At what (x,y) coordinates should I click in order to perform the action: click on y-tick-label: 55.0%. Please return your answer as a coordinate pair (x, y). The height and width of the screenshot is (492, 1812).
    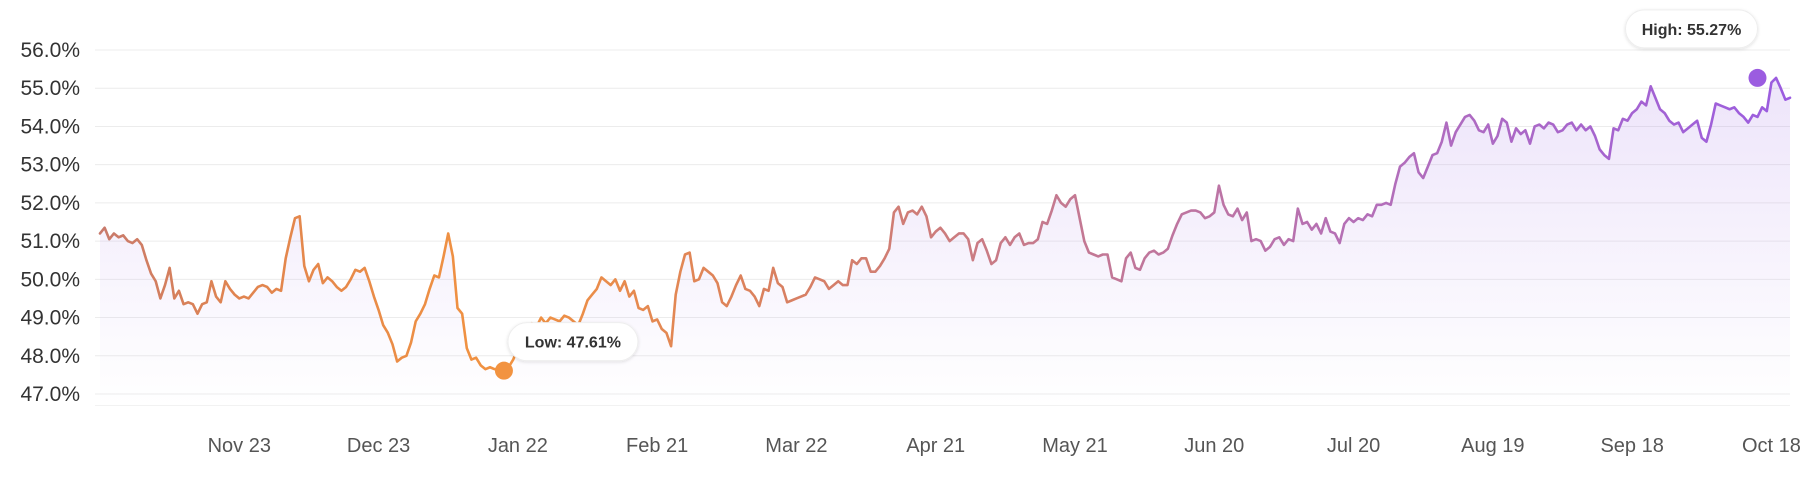
    Looking at the image, I should click on (50, 88).